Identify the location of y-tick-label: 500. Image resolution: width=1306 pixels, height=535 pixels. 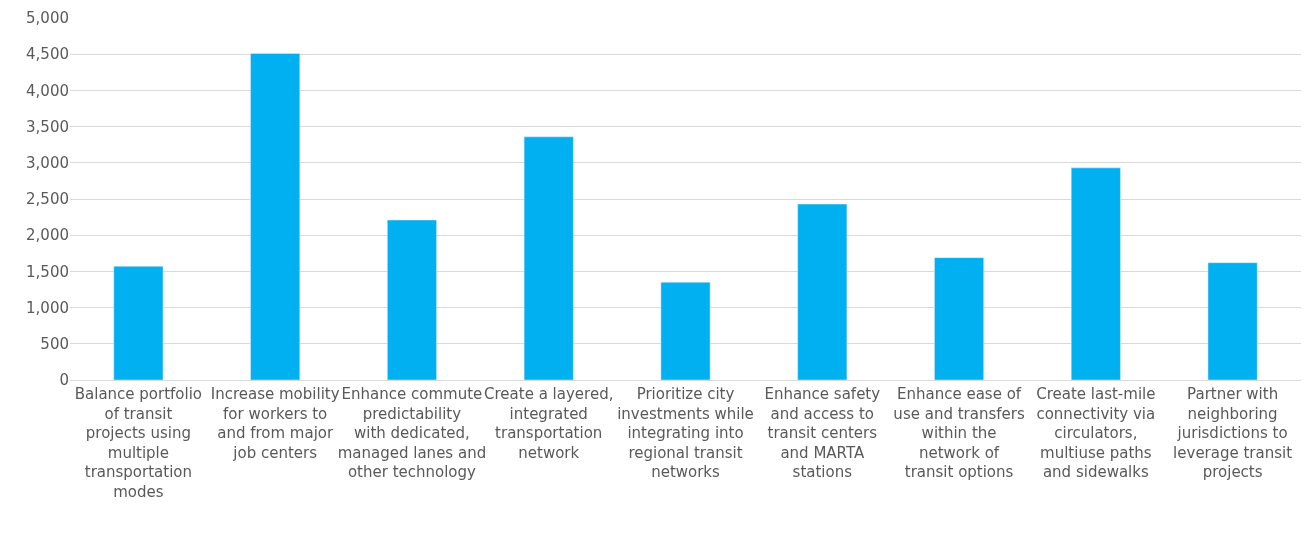
(54, 344).